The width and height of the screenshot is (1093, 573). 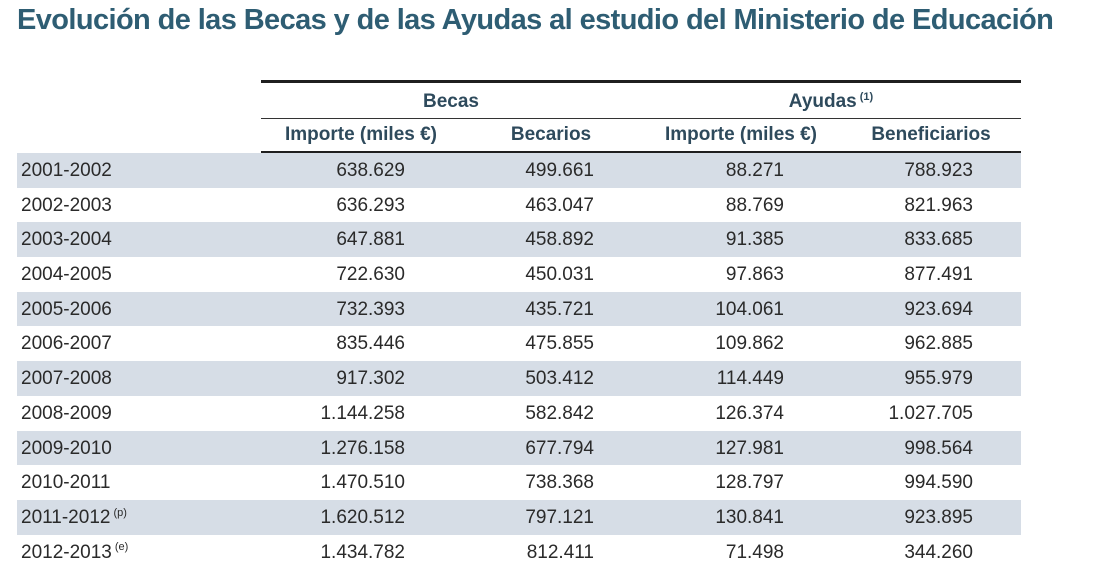 What do you see at coordinates (519, 170) in the screenshot?
I see `table-row: 2001-2002 638.629 499.661 88.271 788.923` at bounding box center [519, 170].